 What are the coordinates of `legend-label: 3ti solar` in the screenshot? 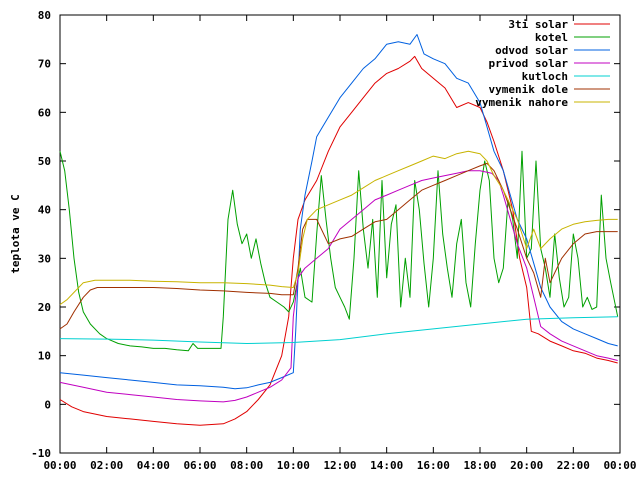 It's located at (538, 24).